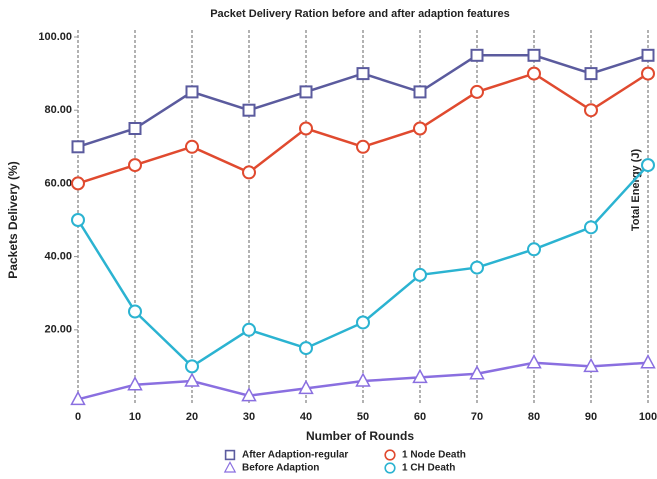 Image resolution: width=657 pixels, height=479 pixels. I want to click on y-tick-label: 20.00, so click(58, 330).